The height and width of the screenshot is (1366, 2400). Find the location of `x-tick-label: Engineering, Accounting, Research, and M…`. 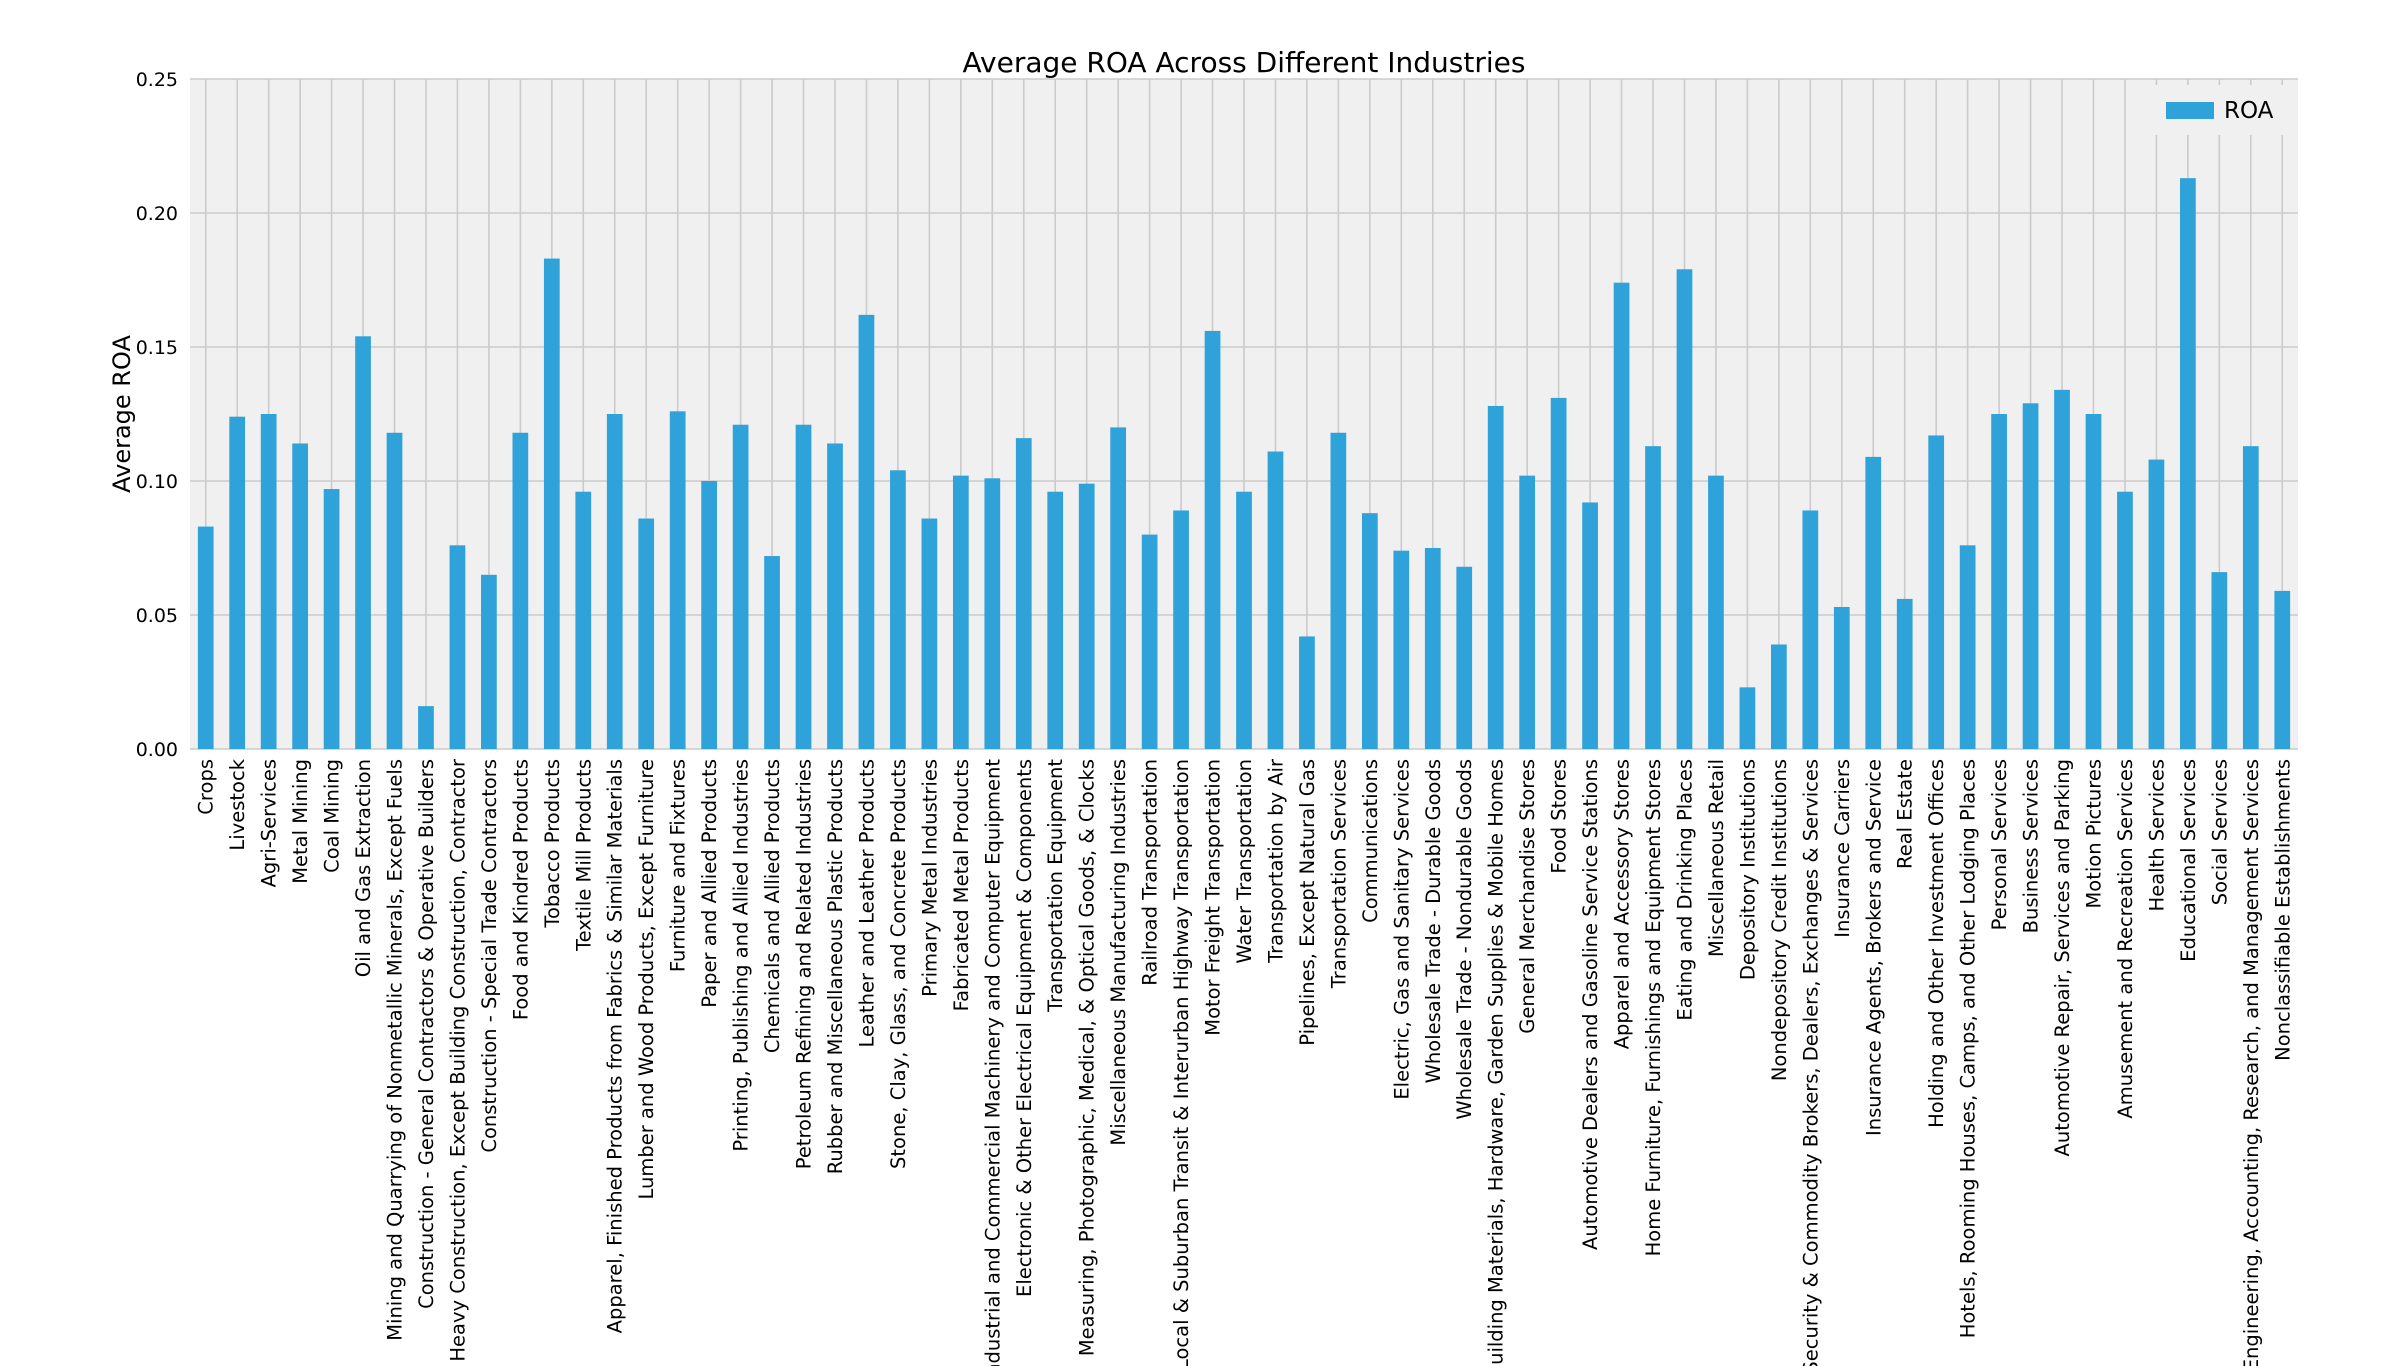

x-tick-label: Engineering, Accounting, Research, and M… is located at coordinates (2251, 1062).